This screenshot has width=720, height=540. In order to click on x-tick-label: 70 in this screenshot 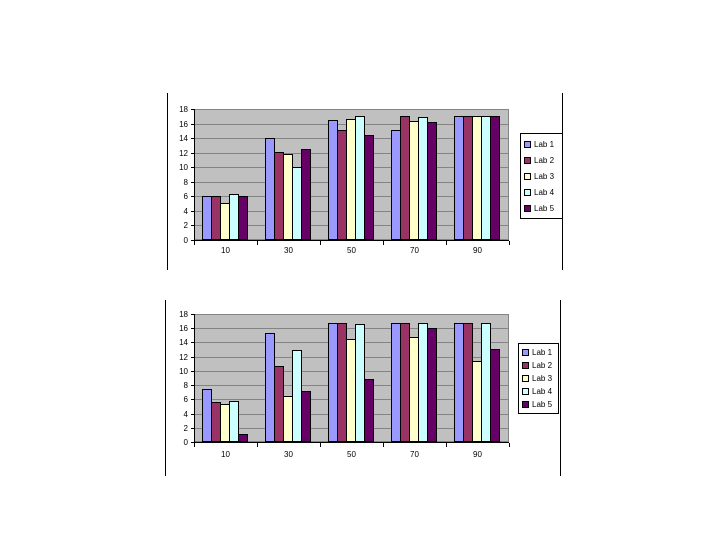, I will do `click(414, 250)`.